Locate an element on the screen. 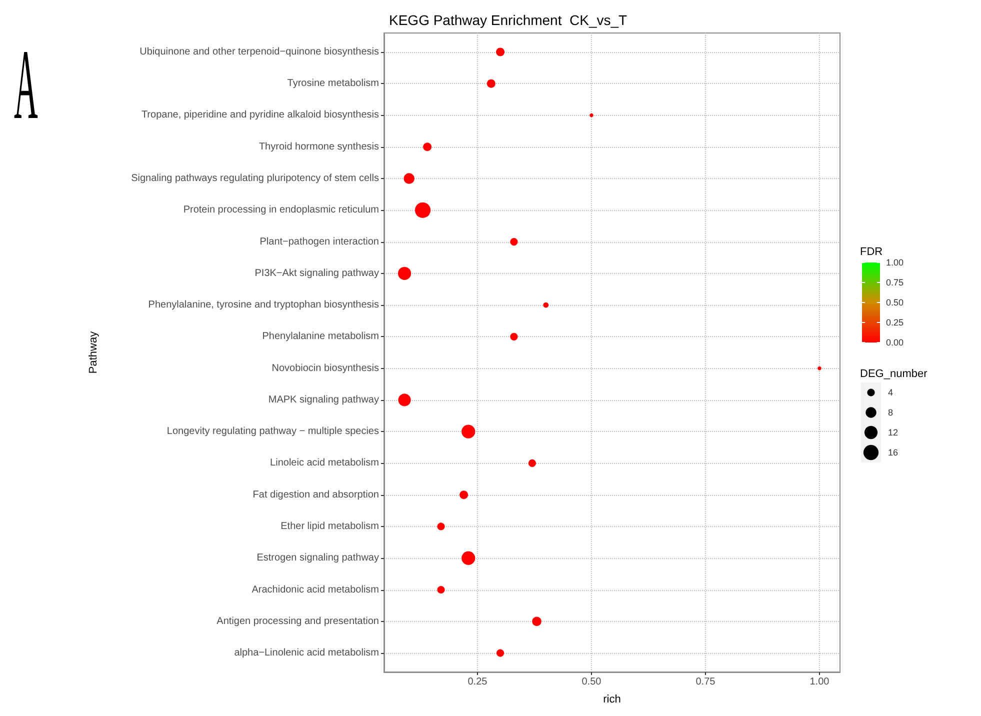  x-axis-title: rich is located at coordinates (612, 700).